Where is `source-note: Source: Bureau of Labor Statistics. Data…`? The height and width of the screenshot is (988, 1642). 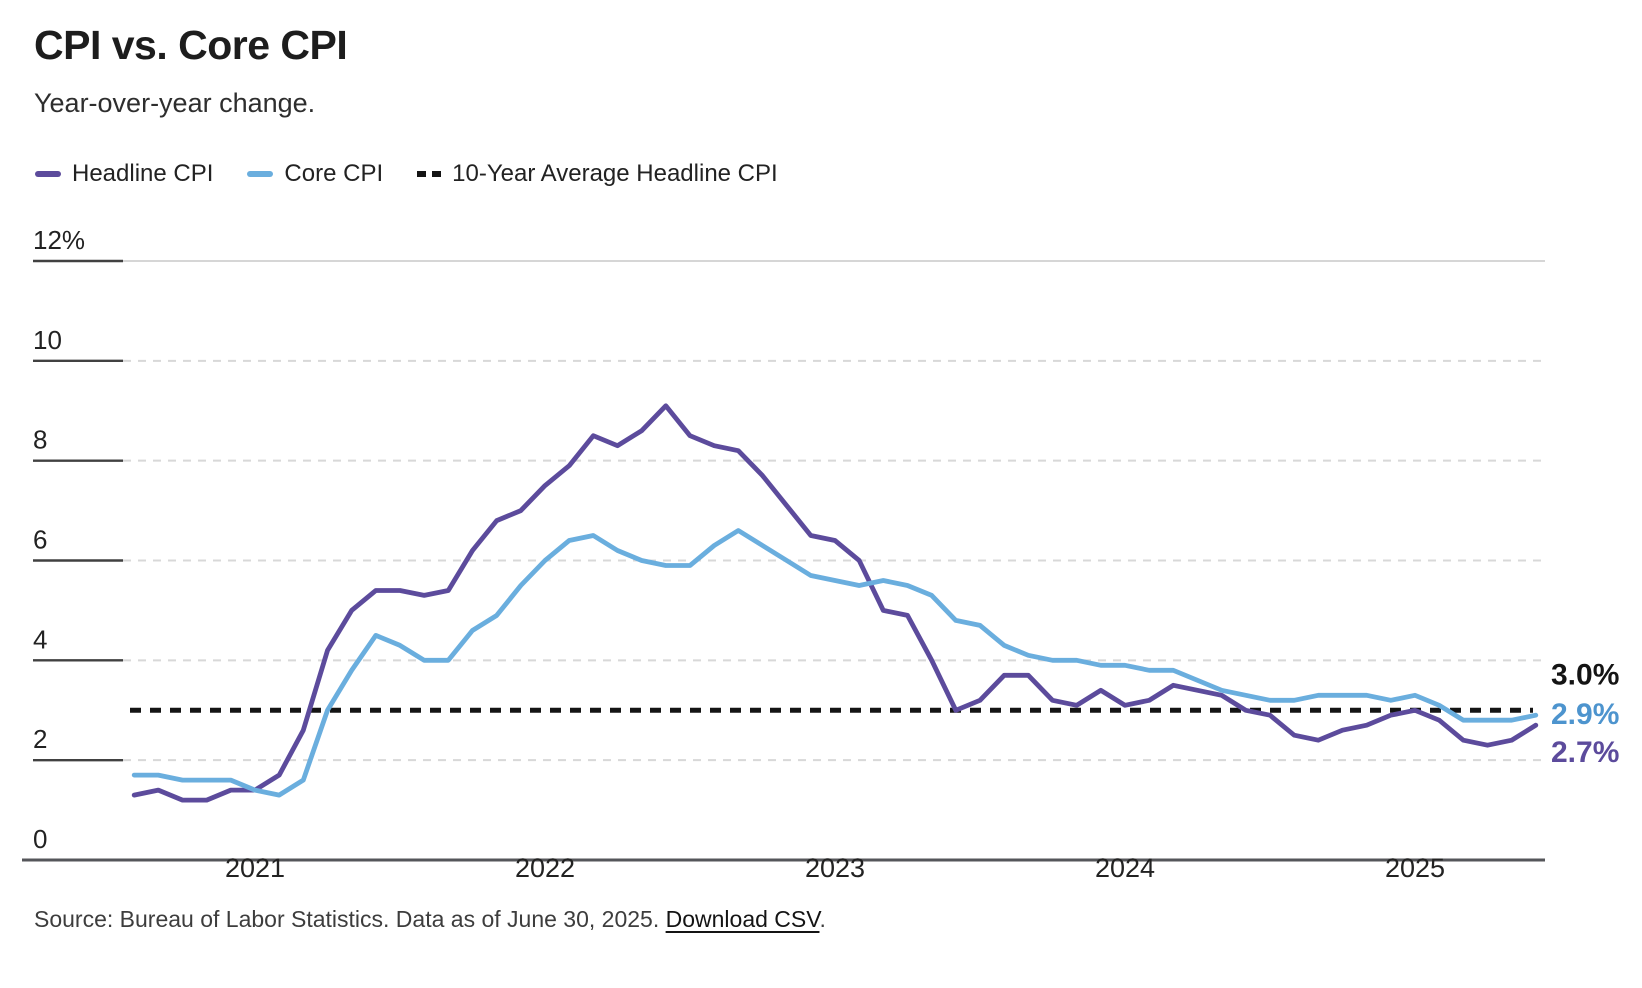 source-note: Source: Bureau of Labor Statistics. Data… is located at coordinates (430, 919).